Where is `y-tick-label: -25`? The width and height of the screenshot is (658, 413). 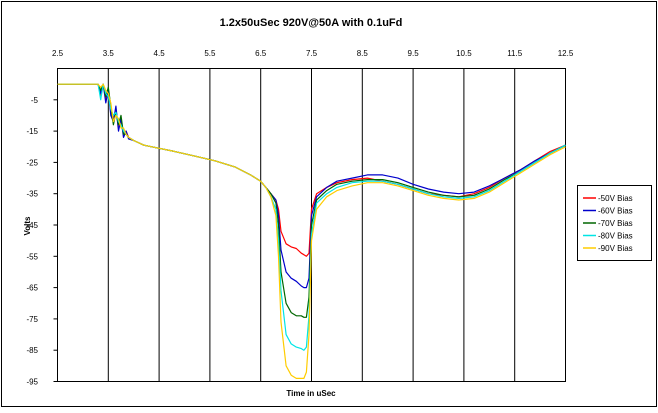
y-tick-label: -25 is located at coordinates (32, 162).